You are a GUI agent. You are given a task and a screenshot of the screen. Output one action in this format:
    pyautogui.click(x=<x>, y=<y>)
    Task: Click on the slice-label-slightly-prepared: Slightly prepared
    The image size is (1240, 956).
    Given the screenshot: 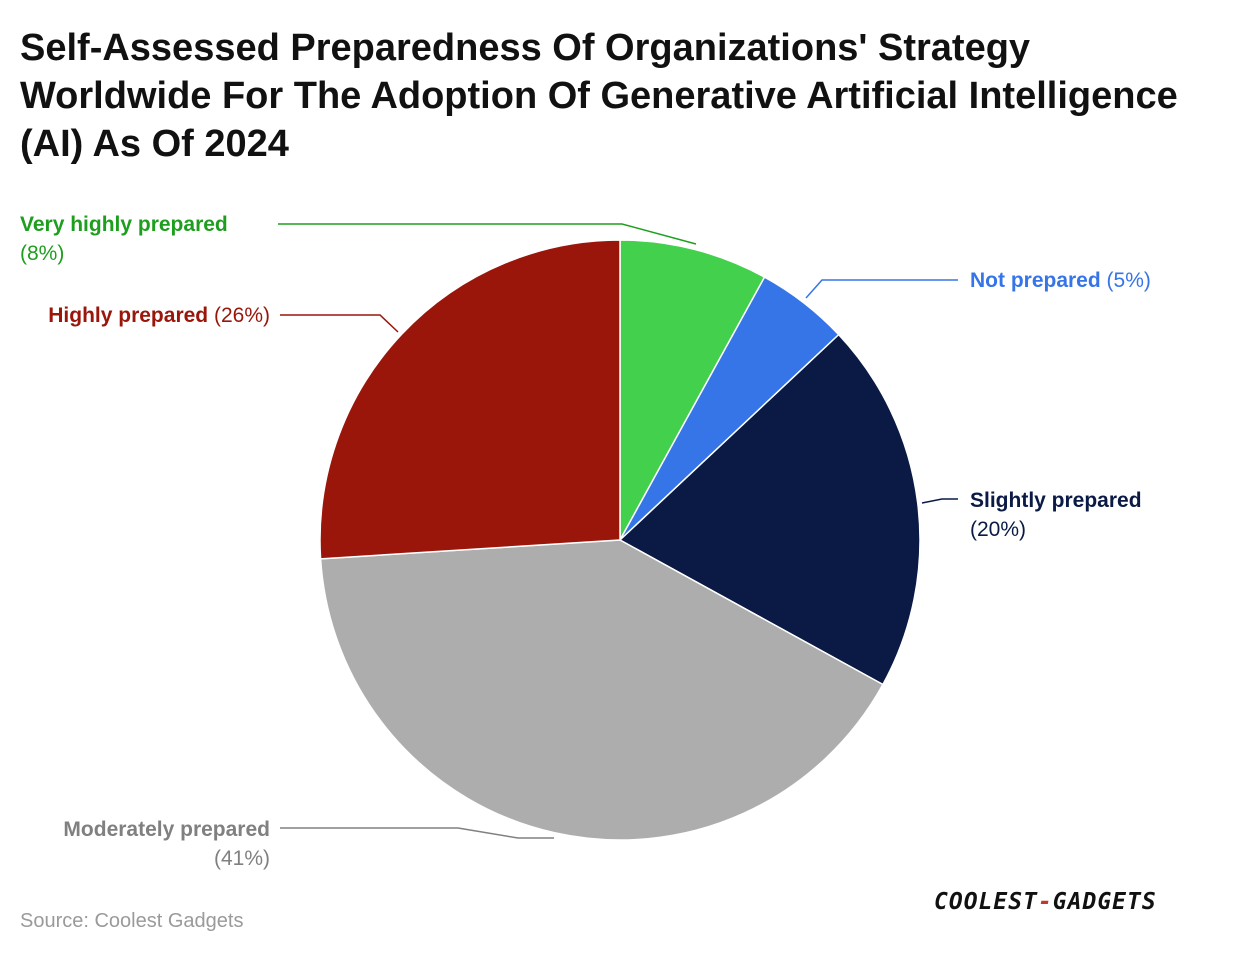 What is the action you would take?
    pyautogui.click(x=1056, y=500)
    